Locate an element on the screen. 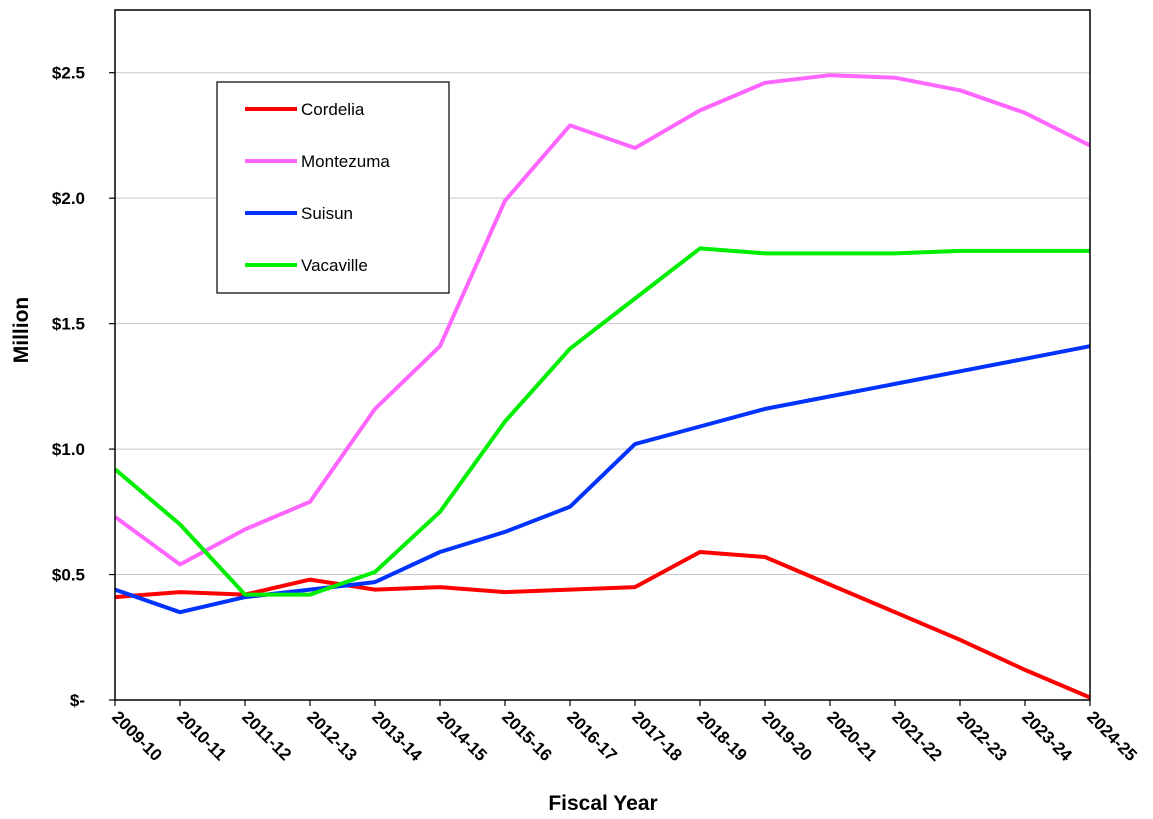 The height and width of the screenshot is (819, 1153). legend-box is located at coordinates (333, 187).